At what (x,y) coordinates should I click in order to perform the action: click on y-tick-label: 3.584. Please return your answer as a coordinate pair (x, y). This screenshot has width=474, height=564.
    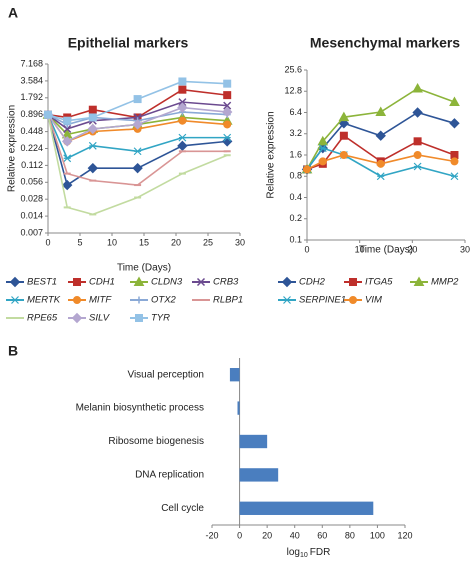
    Looking at the image, I should click on (31, 80).